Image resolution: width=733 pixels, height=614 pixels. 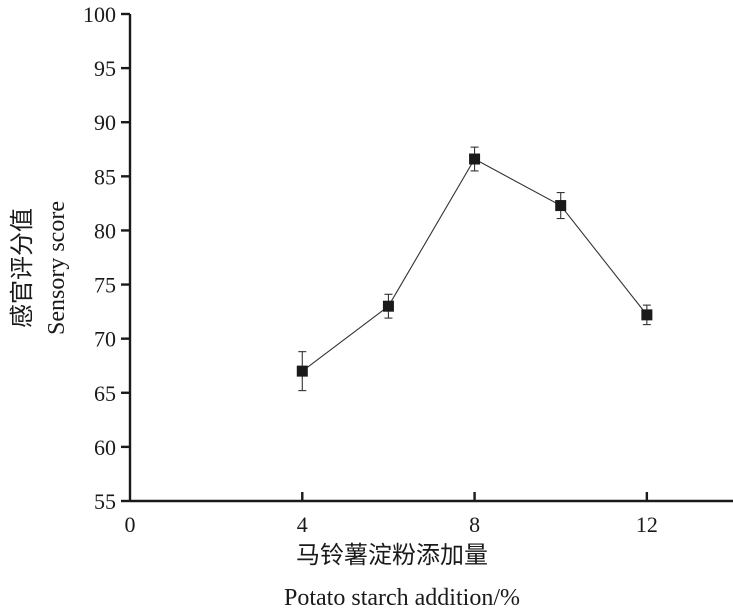 I want to click on x-tick-label-0: 0, so click(x=130, y=524).